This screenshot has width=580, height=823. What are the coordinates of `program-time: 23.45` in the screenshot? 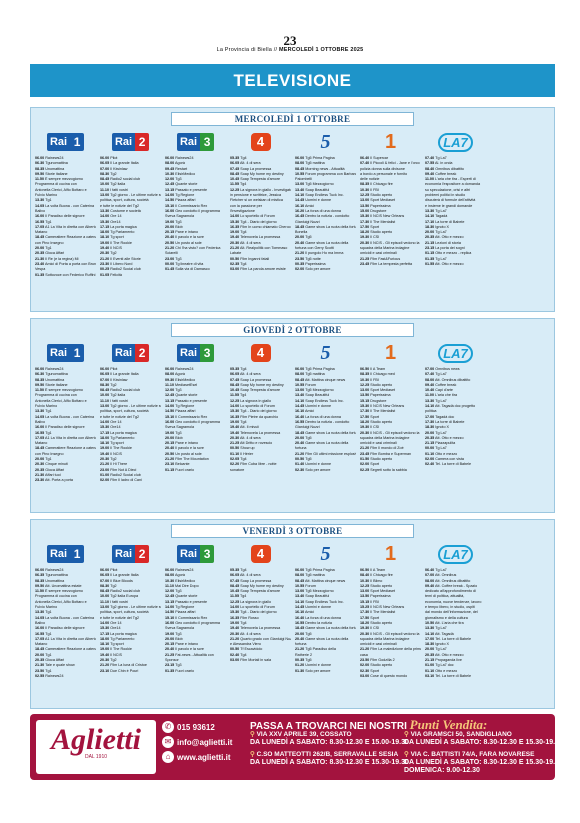 It's located at (365, 453).